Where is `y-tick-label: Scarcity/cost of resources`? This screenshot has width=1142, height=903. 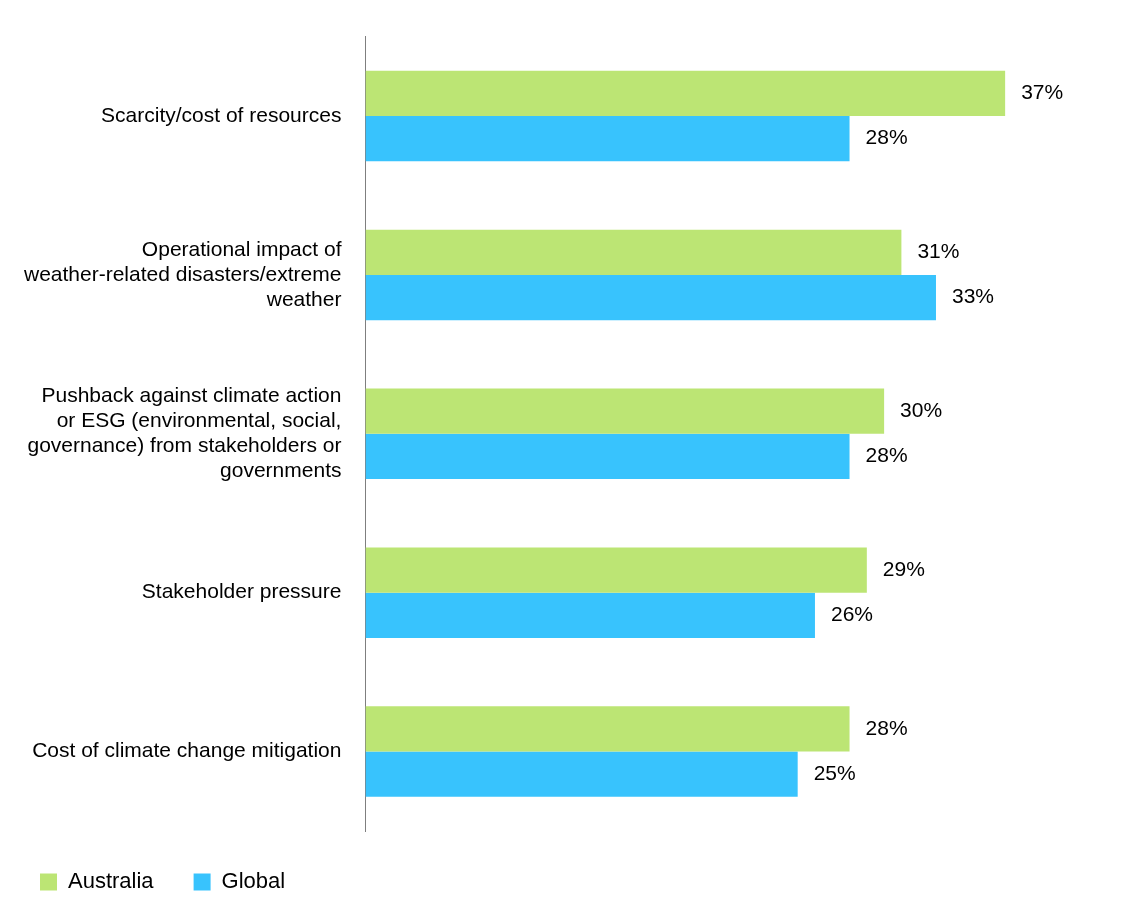 y-tick-label: Scarcity/cost of resources is located at coordinates (221, 114).